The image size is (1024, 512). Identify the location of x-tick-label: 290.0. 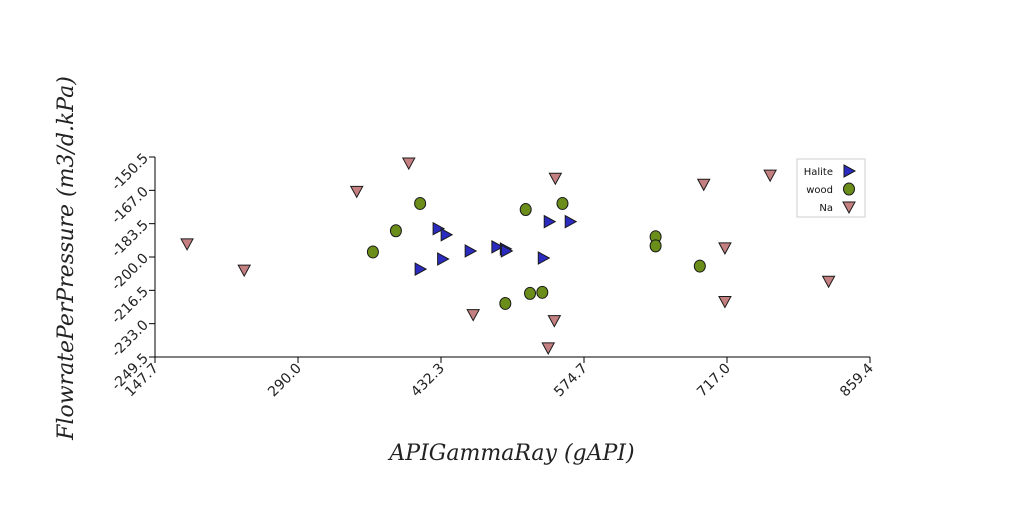
(285, 381).